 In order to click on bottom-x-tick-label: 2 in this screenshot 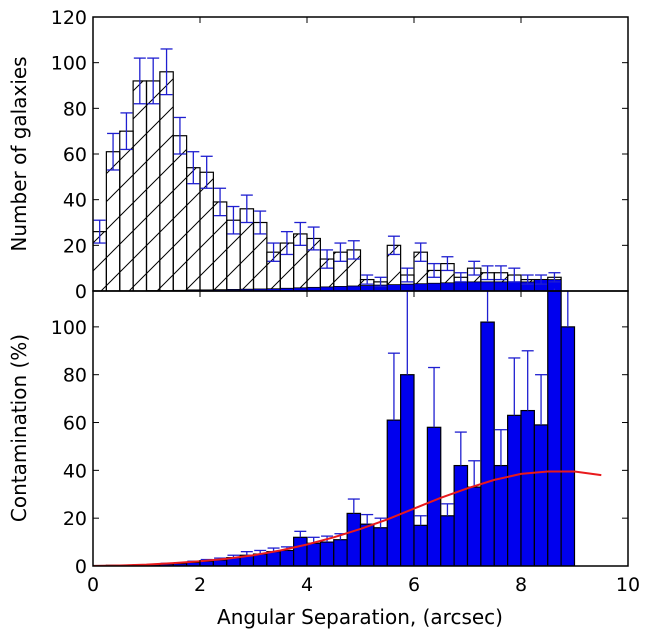, I will do `click(200, 585)`.